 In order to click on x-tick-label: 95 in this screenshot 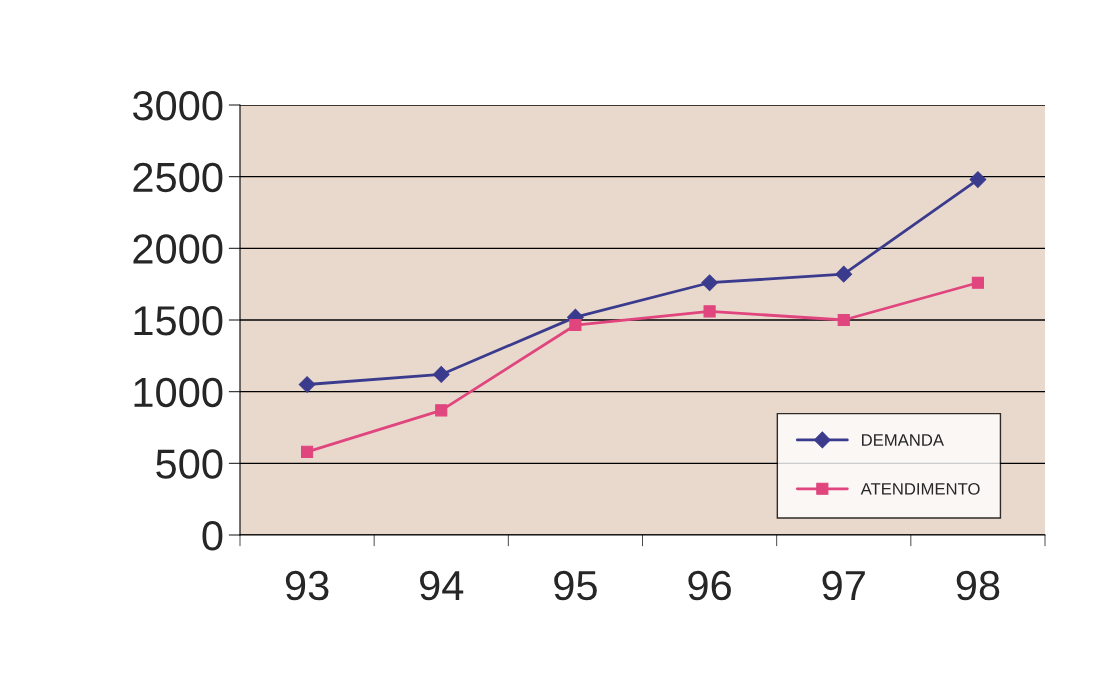, I will do `click(575, 585)`.